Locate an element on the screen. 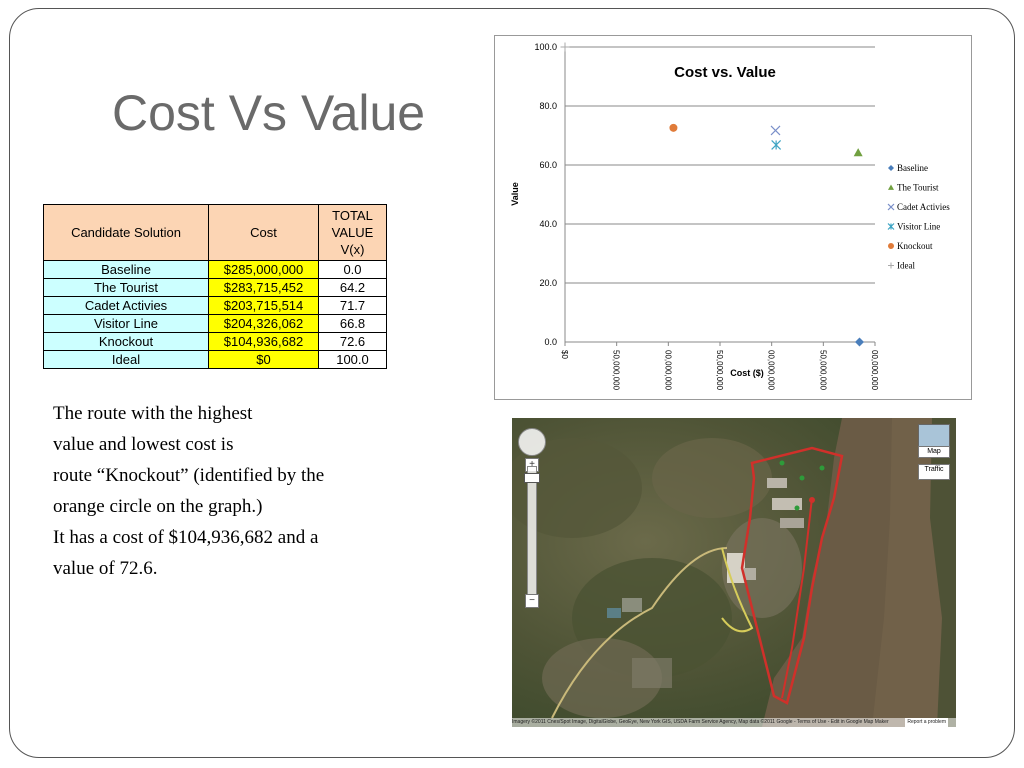 This screenshot has height=768, width=1024. row-value: 71.7 is located at coordinates (352, 305).